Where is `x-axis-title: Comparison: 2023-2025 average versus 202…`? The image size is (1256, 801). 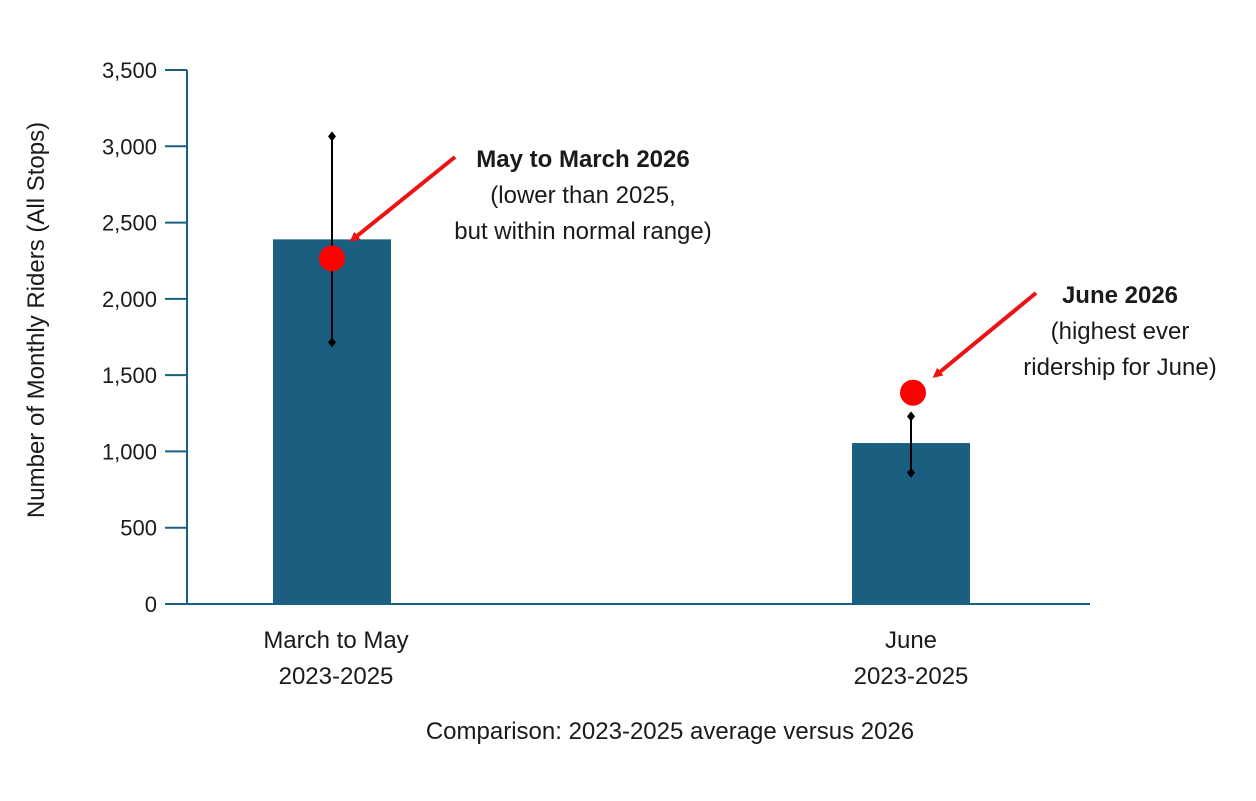
x-axis-title: Comparison: 2023-2025 average versus 202… is located at coordinates (670, 731).